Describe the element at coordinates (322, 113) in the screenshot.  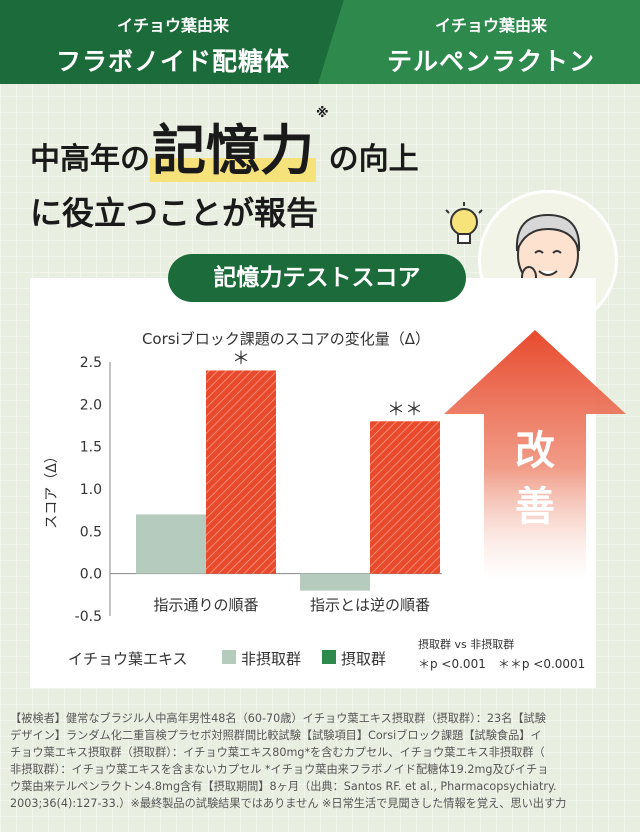
I see `headline-mark: ※` at that location.